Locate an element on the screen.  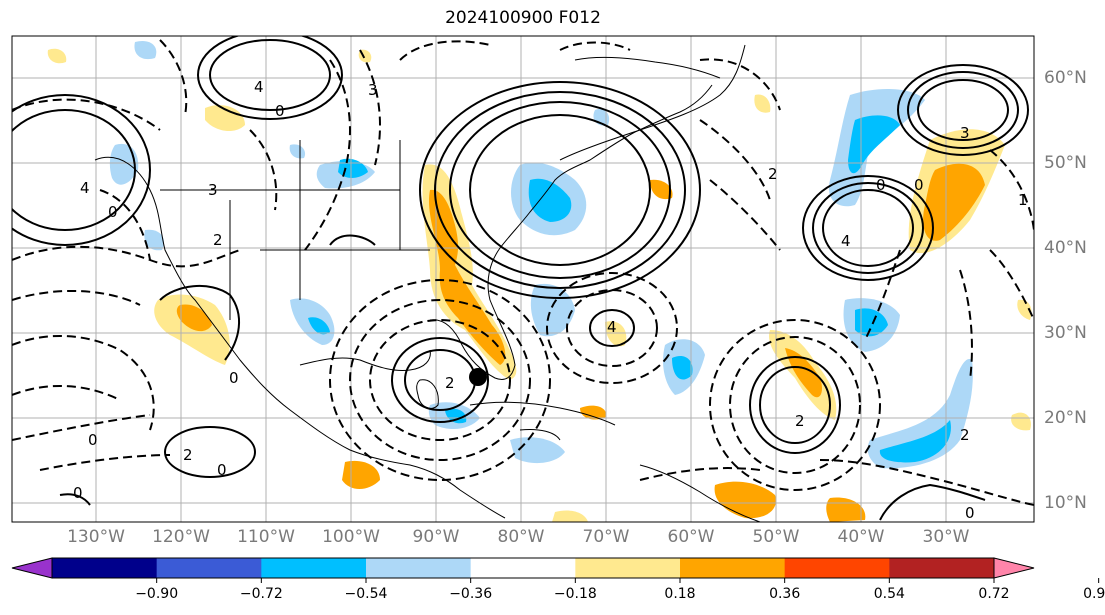
colorbar-tick-label: 0.54 is located at coordinates (889, 594).